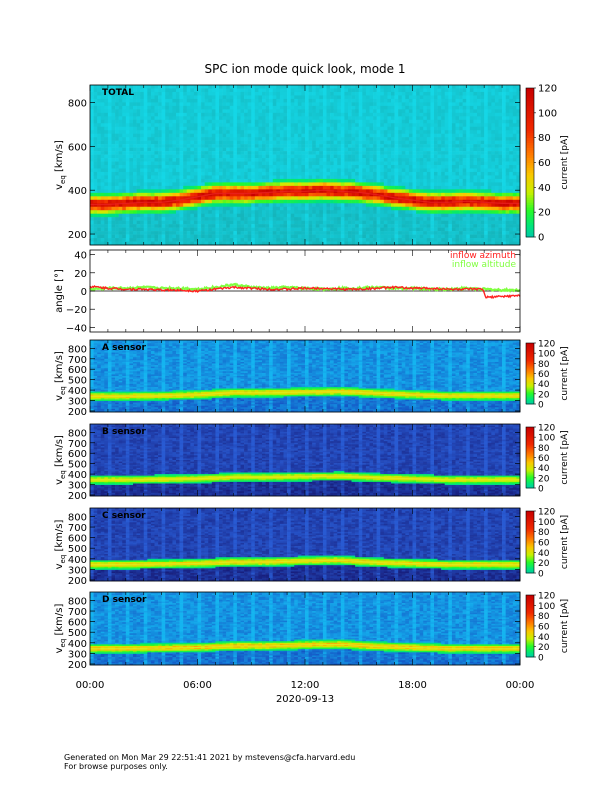 The width and height of the screenshot is (612, 792). Describe the element at coordinates (76, 328) in the screenshot. I see `y-tick-label: −40` at that location.